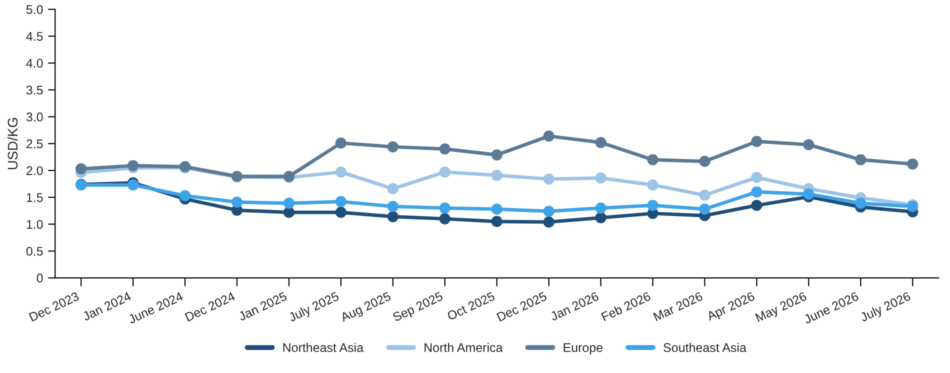  Describe the element at coordinates (34, 224) in the screenshot. I see `y-tick-label: 1.0` at that location.